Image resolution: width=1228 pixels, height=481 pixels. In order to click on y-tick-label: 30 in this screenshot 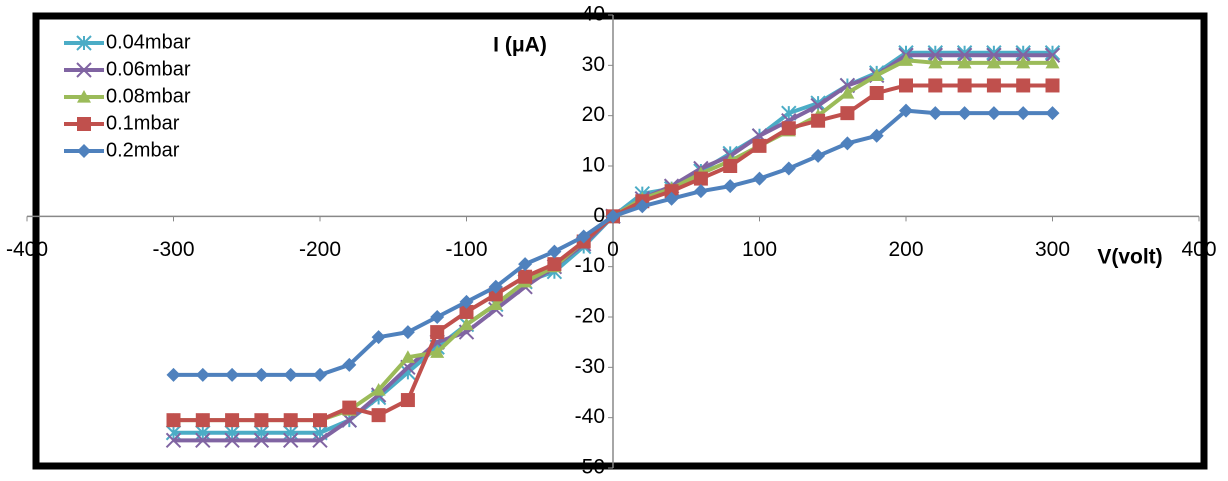, I will do `click(593, 64)`.